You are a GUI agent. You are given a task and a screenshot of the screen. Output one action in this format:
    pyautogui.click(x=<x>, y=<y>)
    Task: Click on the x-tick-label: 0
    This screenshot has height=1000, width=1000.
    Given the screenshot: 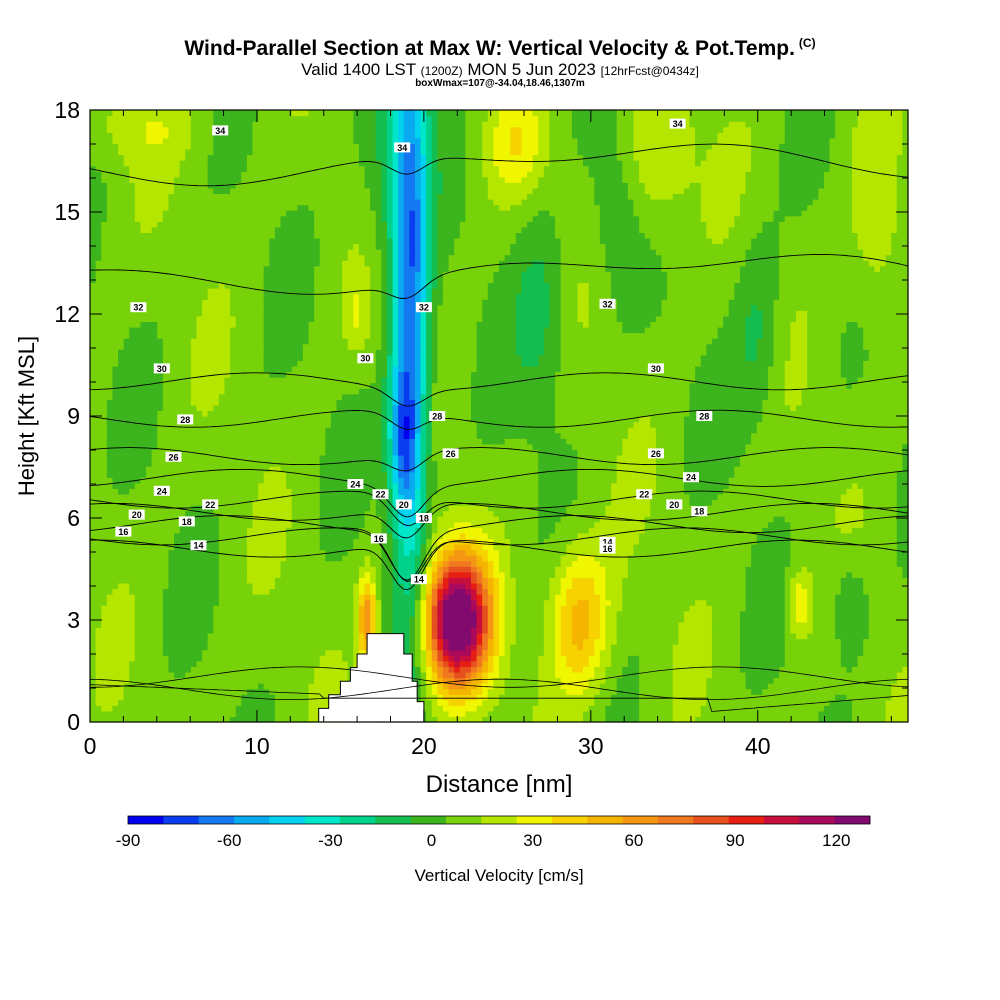 What is the action you would take?
    pyautogui.click(x=90, y=746)
    